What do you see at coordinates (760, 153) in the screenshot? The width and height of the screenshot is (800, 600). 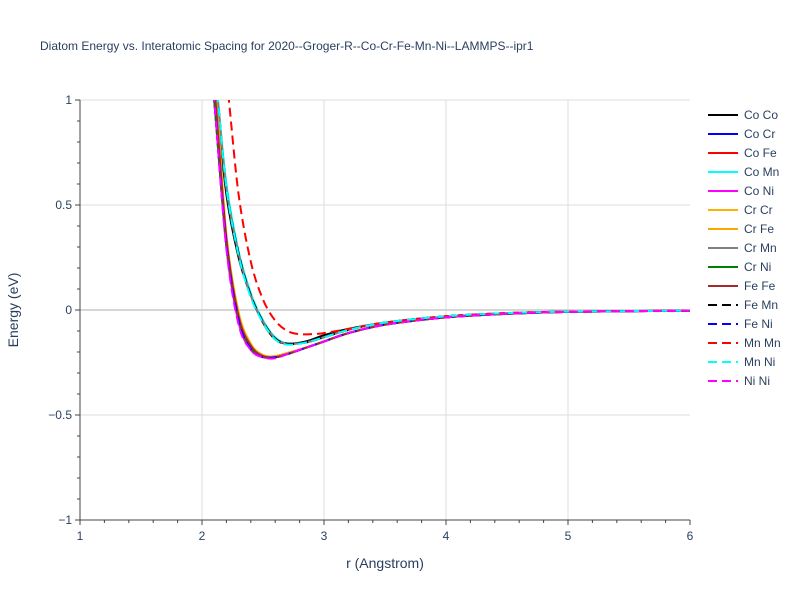 I see `legend-label-co-fe: Co Fe` at bounding box center [760, 153].